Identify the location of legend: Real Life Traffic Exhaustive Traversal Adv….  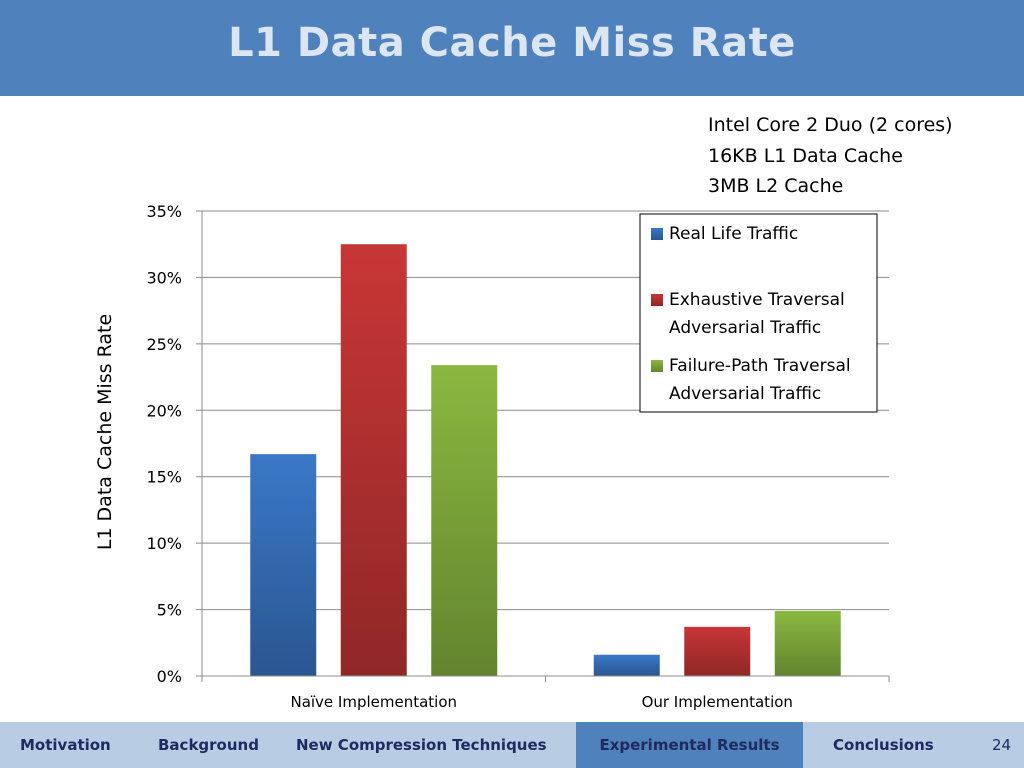
(758, 313).